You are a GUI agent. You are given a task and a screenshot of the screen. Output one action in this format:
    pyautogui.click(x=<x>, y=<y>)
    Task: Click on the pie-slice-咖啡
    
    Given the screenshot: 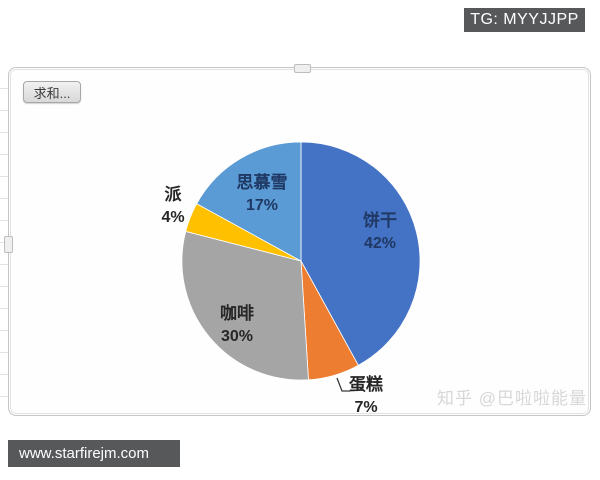 What is the action you would take?
    pyautogui.click(x=245, y=305)
    